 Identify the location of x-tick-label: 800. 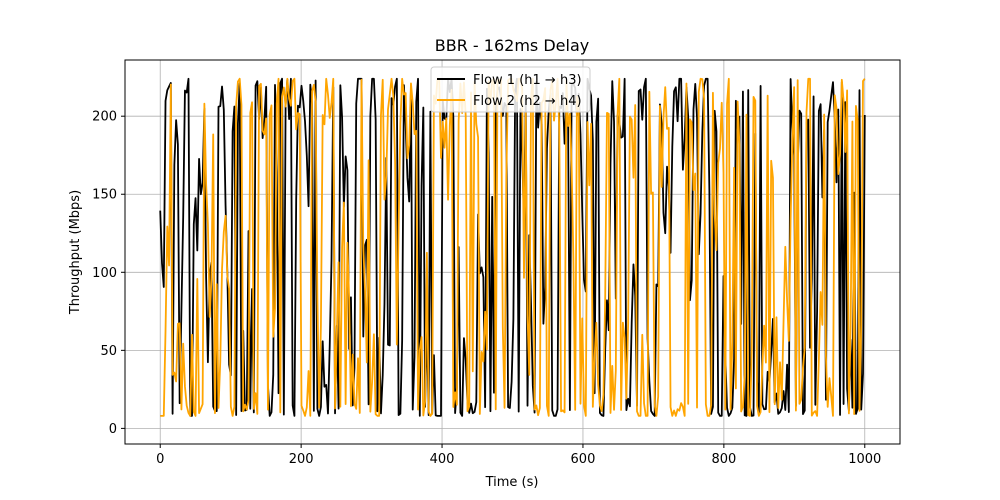
(723, 459).